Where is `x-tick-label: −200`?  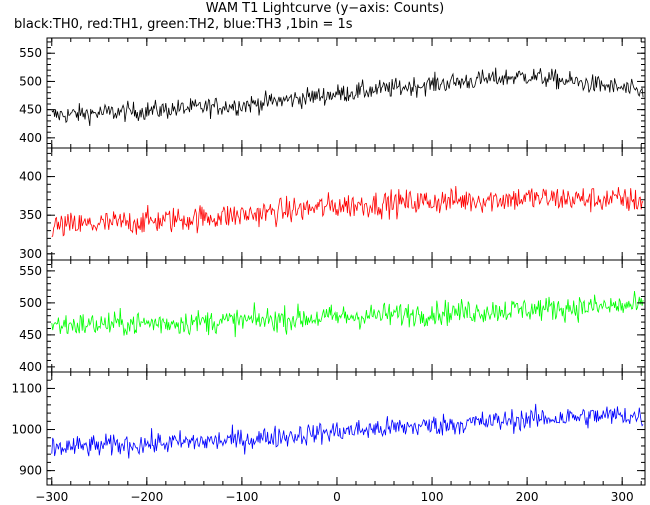
x-tick-label: −200 is located at coordinates (146, 497).